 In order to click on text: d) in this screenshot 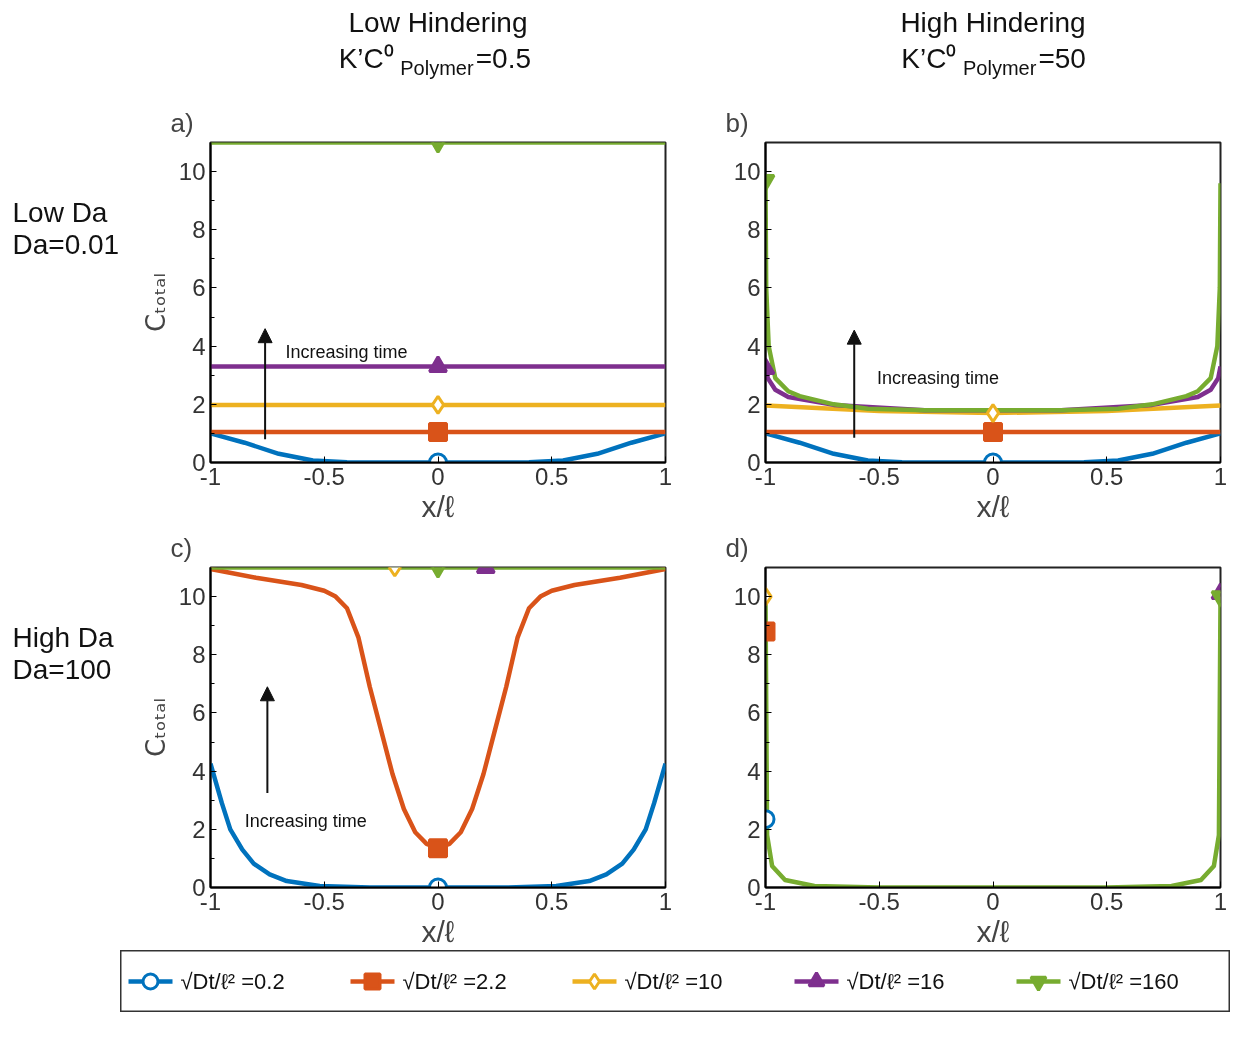, I will do `click(737, 547)`.